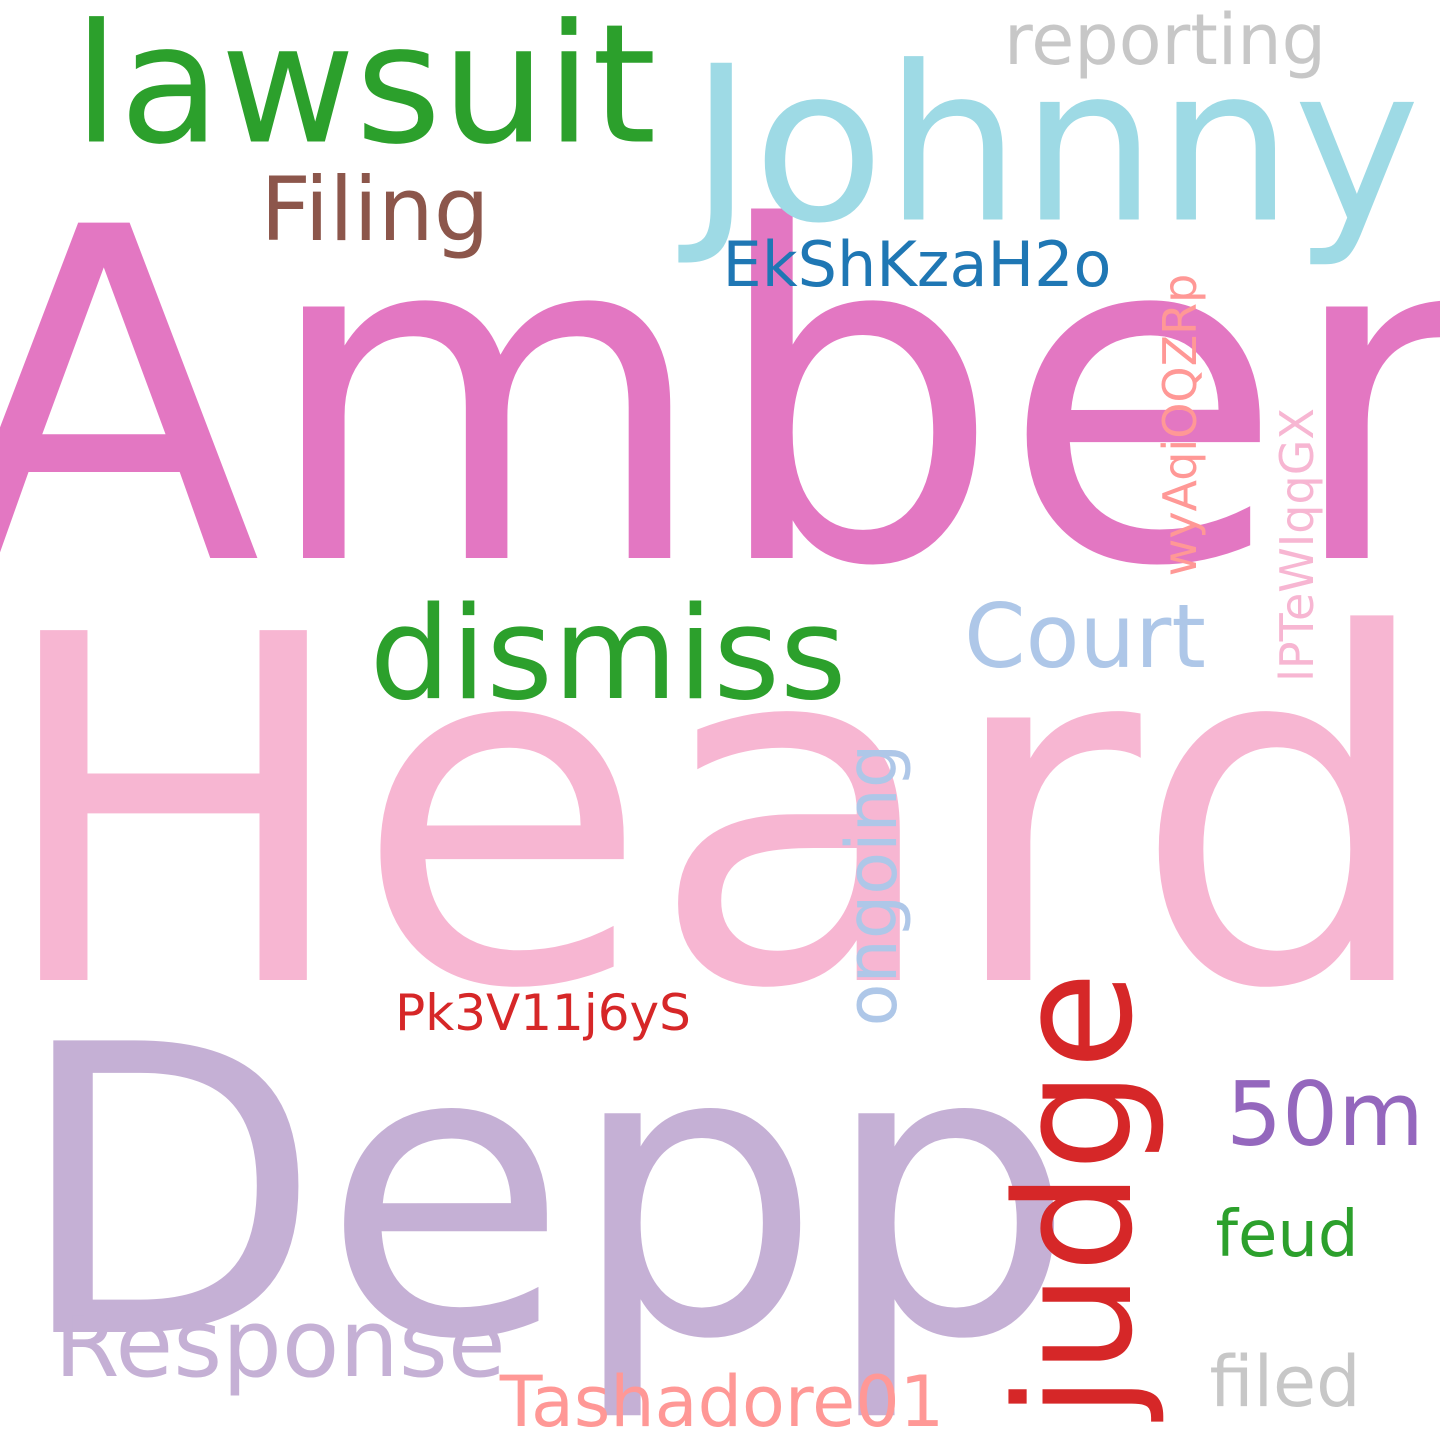  What do you see at coordinates (608, 654) in the screenshot?
I see `word-dismiss: dismiss` at bounding box center [608, 654].